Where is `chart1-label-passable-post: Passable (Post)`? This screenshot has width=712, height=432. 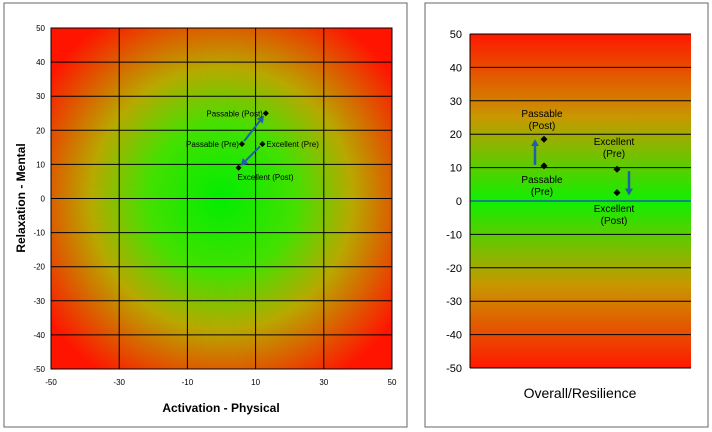 chart1-label-passable-post: Passable (Post) is located at coordinates (234, 113).